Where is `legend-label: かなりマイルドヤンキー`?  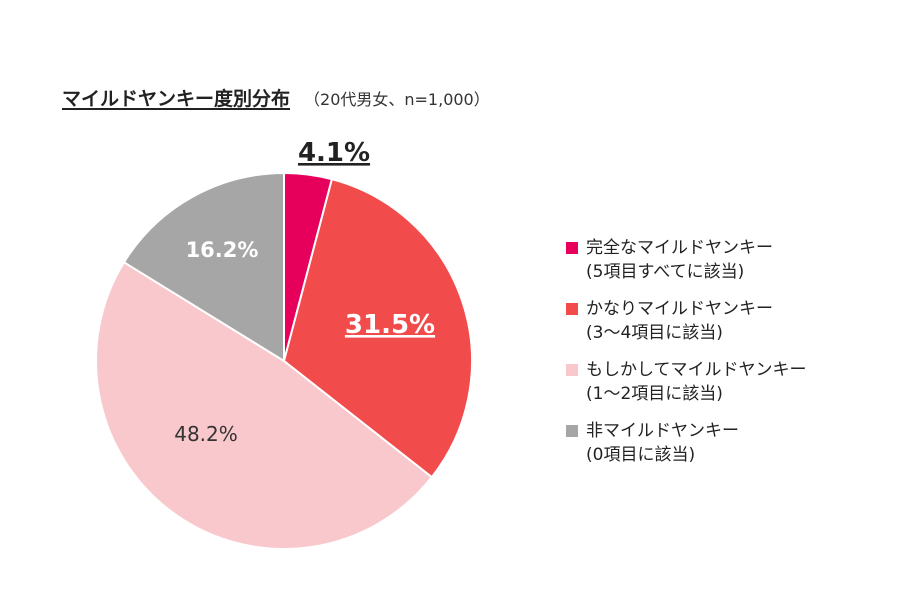 legend-label: かなりマイルドヤンキー is located at coordinates (679, 309).